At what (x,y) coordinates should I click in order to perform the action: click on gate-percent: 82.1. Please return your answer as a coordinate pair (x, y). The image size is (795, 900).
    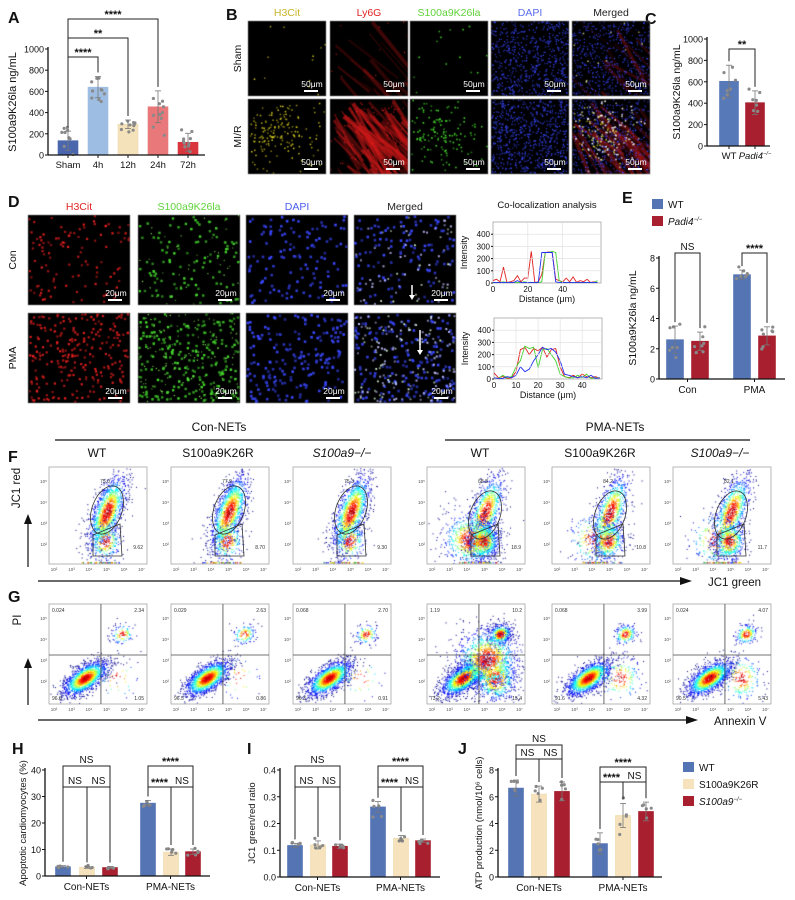
    Looking at the image, I should click on (729, 482).